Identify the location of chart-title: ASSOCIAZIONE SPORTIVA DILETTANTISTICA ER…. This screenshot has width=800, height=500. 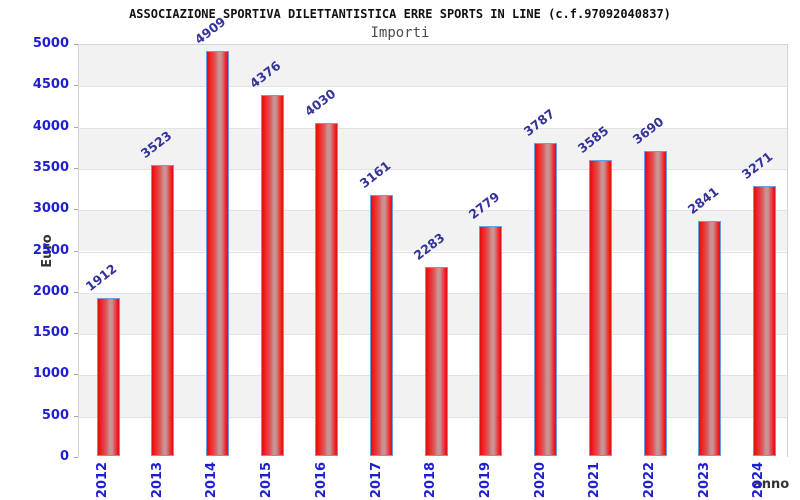
(400, 14).